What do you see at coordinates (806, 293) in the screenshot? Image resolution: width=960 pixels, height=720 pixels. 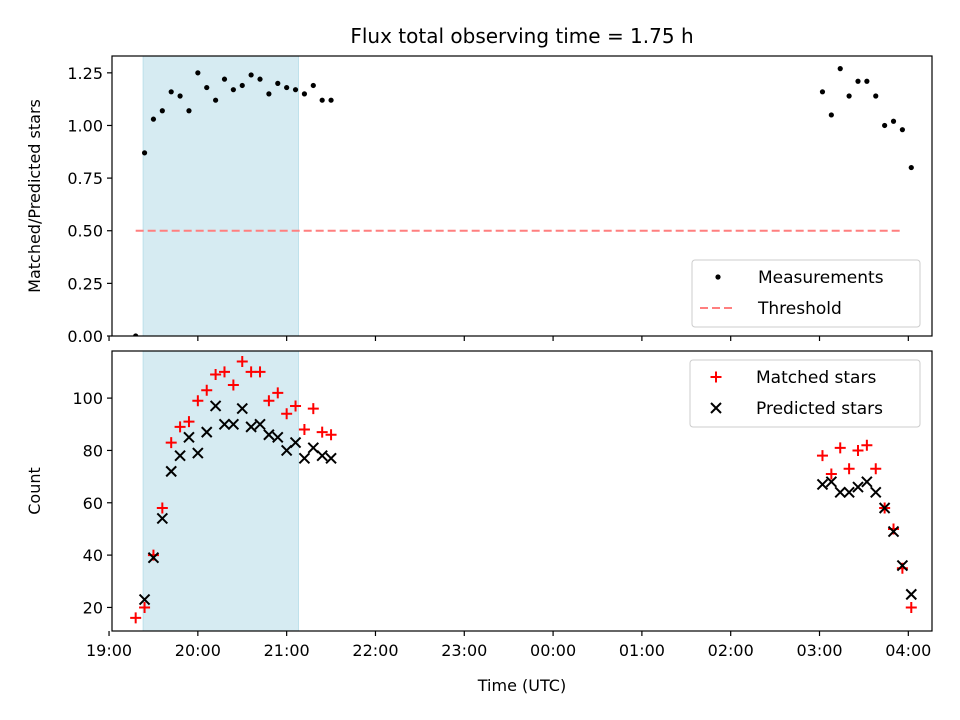 I see `legend-box` at bounding box center [806, 293].